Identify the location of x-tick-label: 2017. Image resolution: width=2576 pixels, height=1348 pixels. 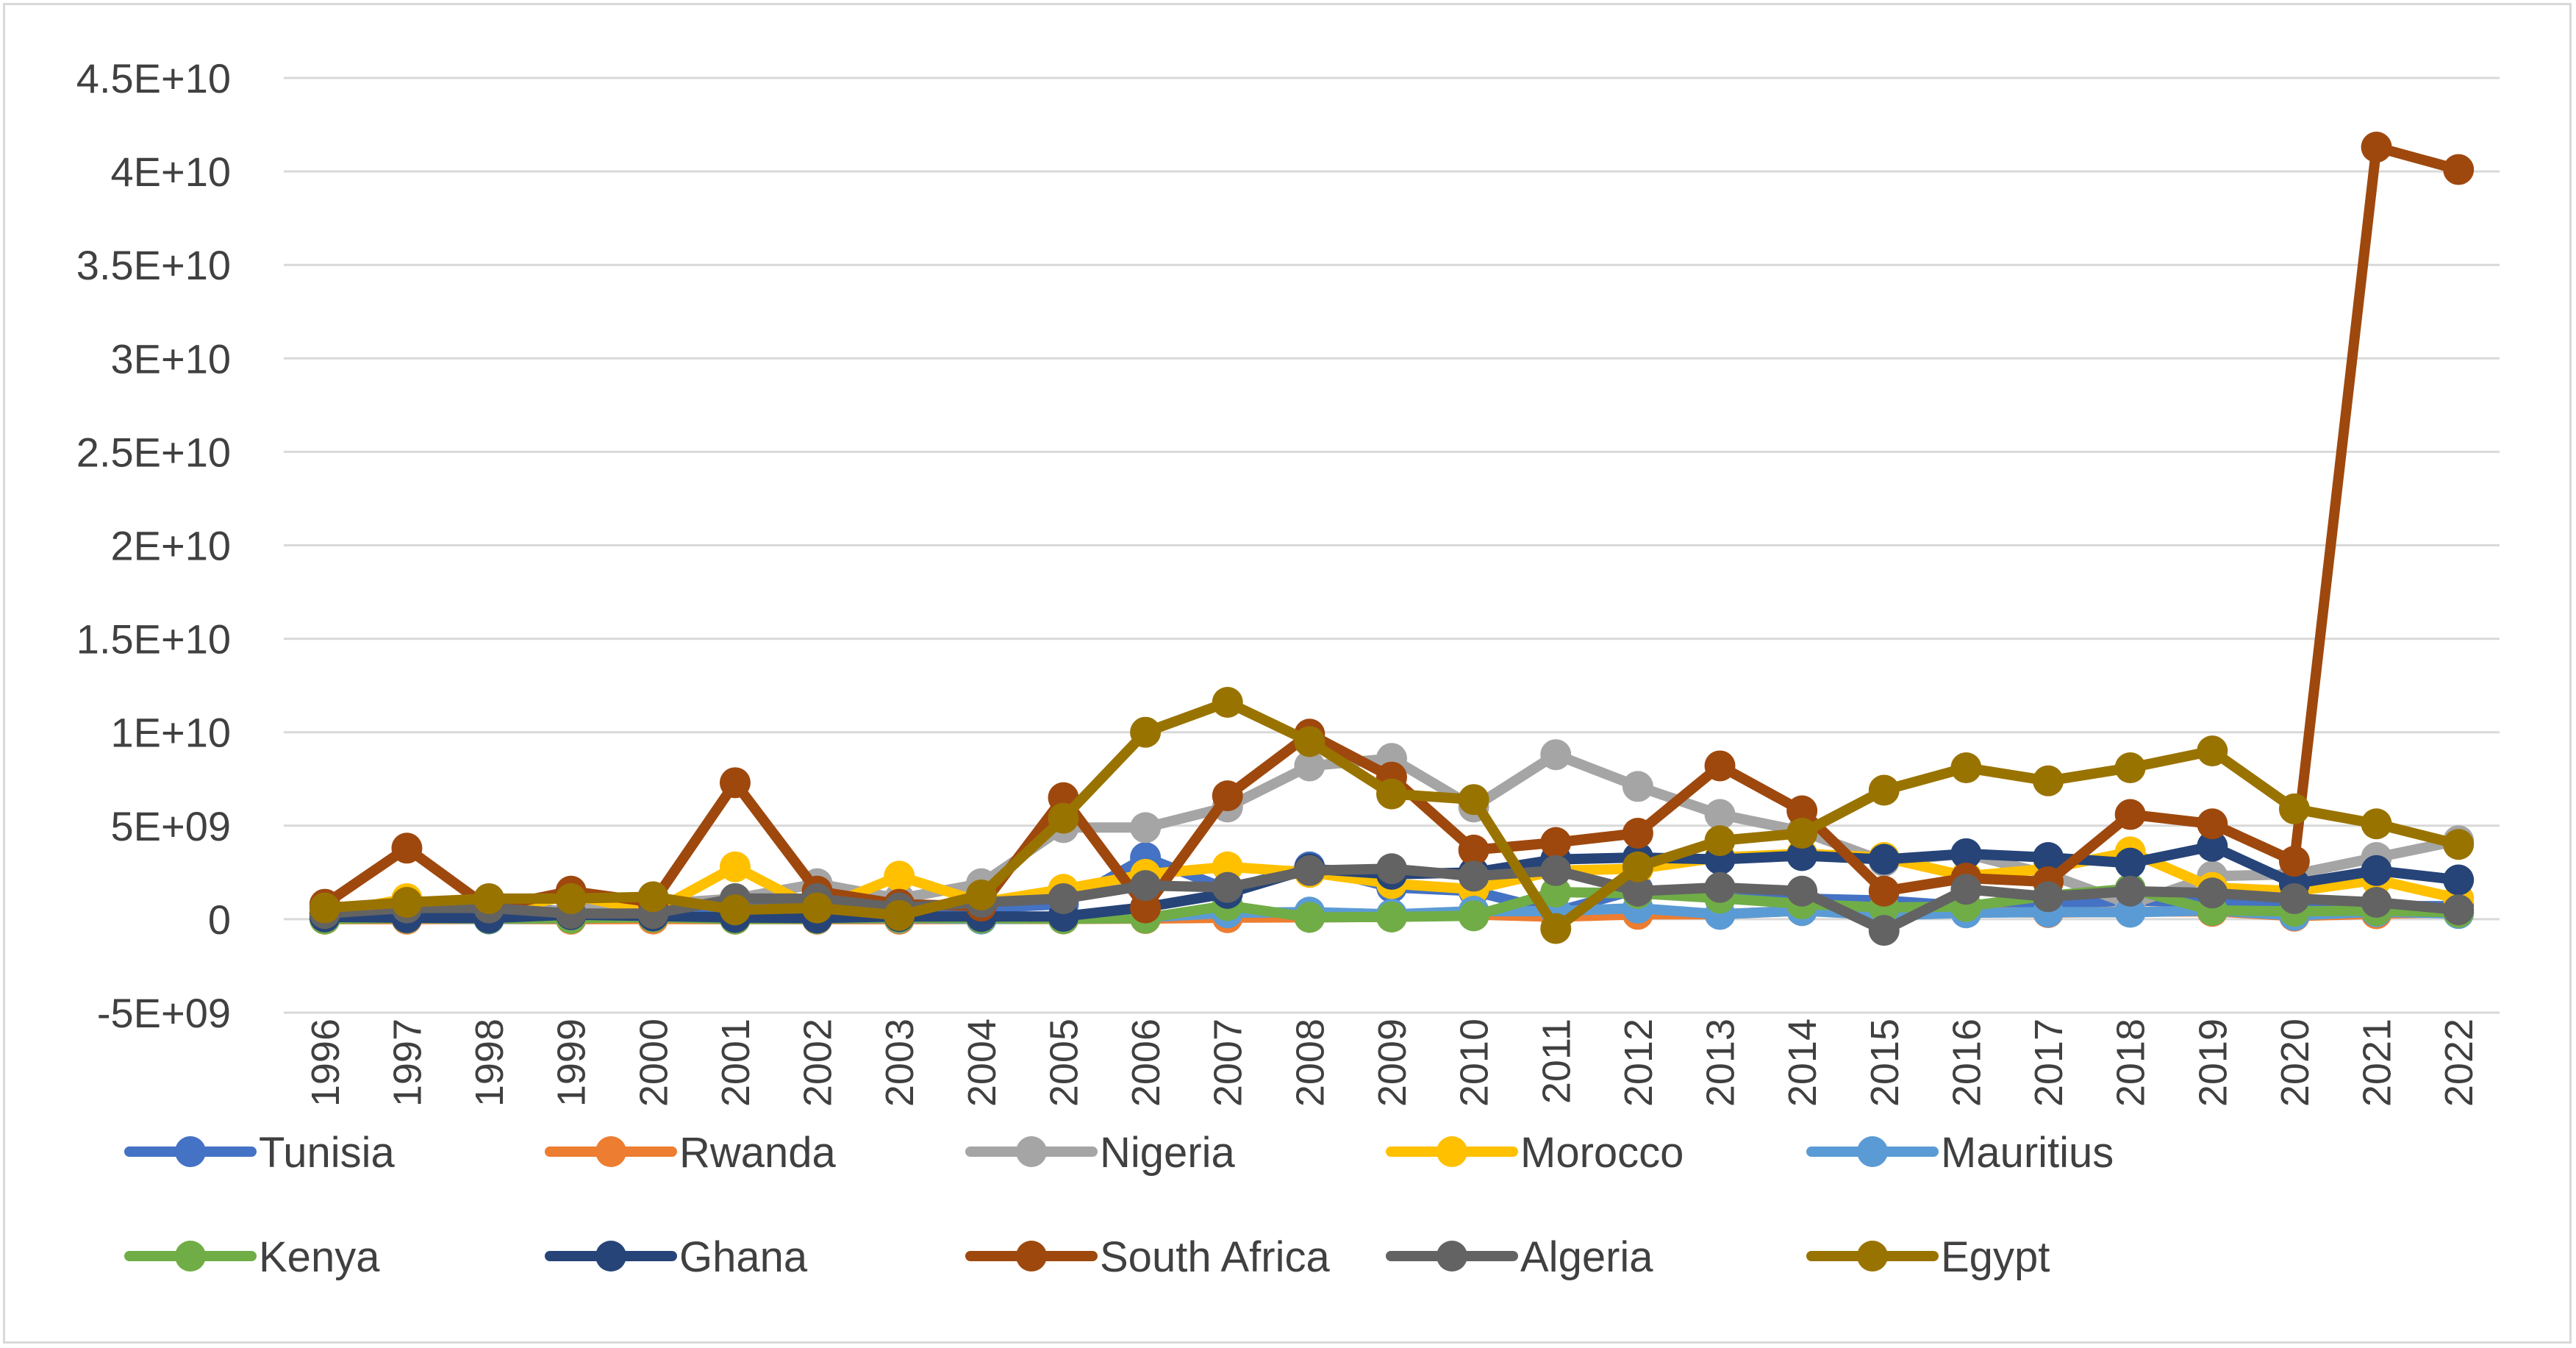
(2049, 1063).